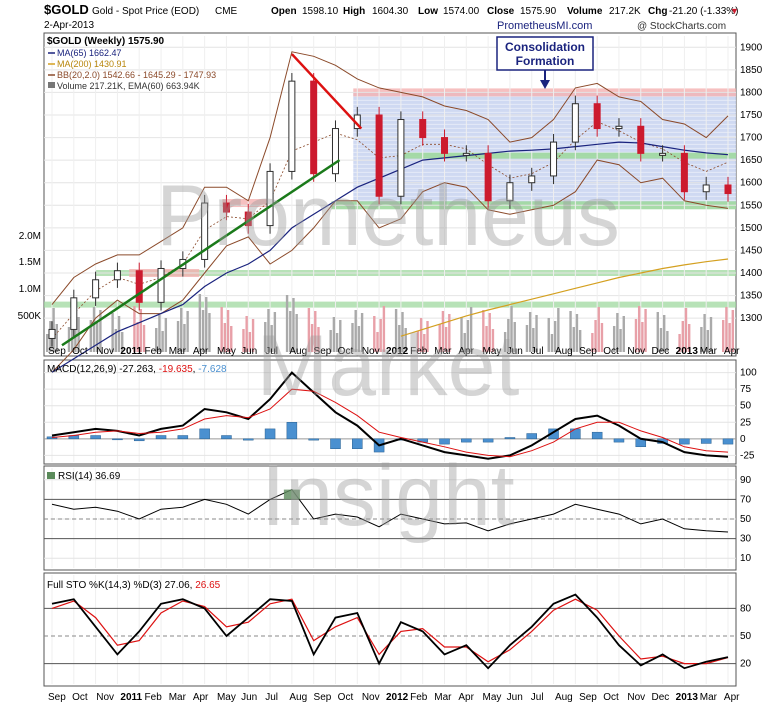 The width and height of the screenshot is (780, 707). I want to click on sto-tick-label: 80, so click(746, 608).